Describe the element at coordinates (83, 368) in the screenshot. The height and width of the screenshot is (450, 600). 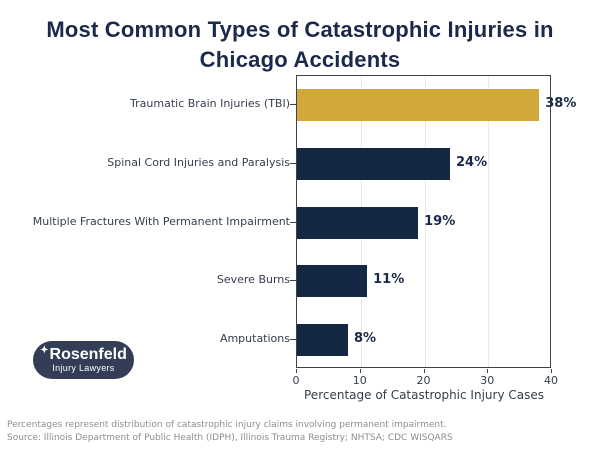
I see `logo-tagline: Injury Lawyers` at that location.